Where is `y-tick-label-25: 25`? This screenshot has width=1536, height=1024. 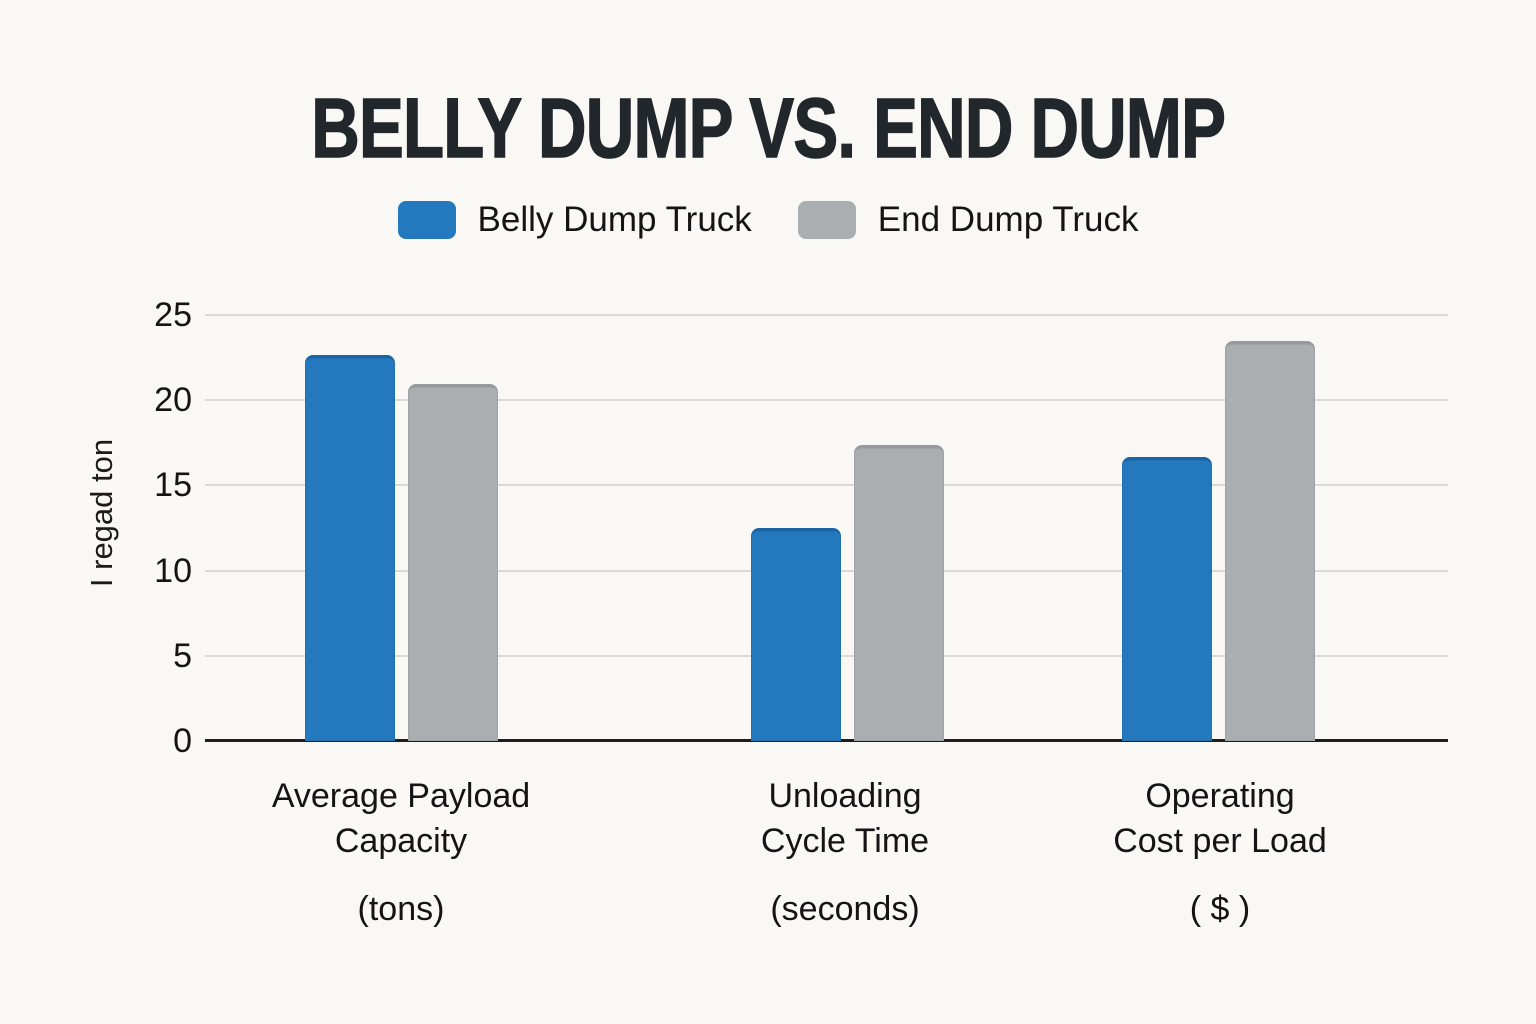
y-tick-label-25: 25 is located at coordinates (173, 315).